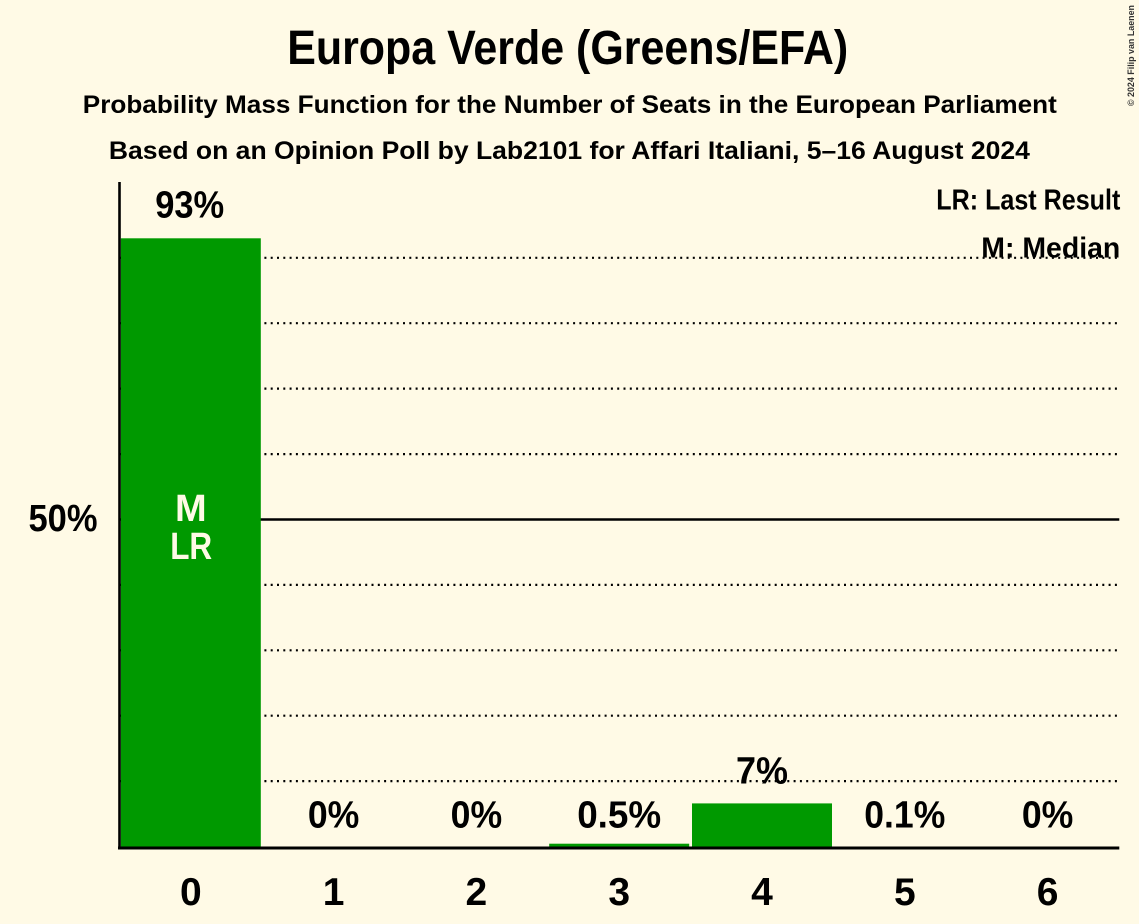  What do you see at coordinates (63, 519) in the screenshot?
I see `svg-text: 50%` at bounding box center [63, 519].